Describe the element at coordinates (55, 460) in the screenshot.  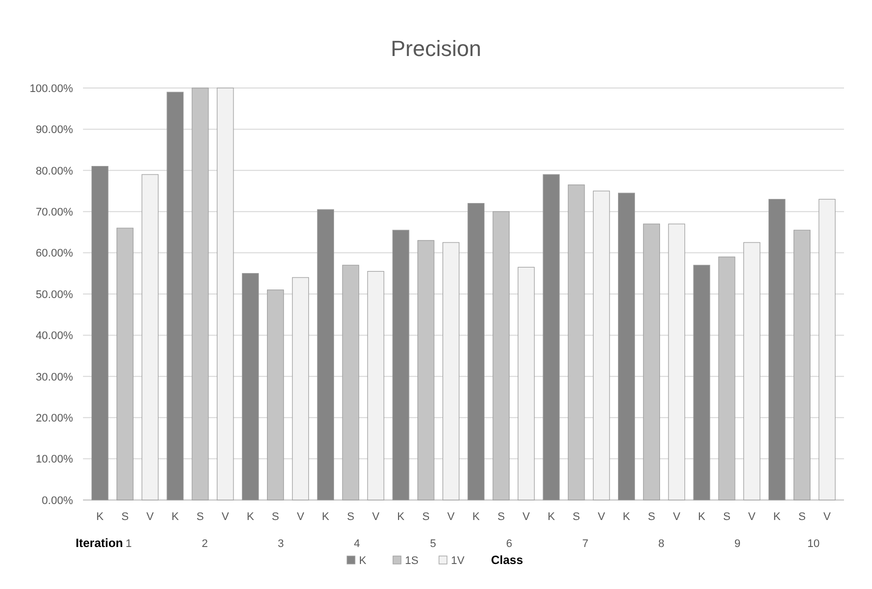
I see `y-tick-label: 10.00%` at that location.